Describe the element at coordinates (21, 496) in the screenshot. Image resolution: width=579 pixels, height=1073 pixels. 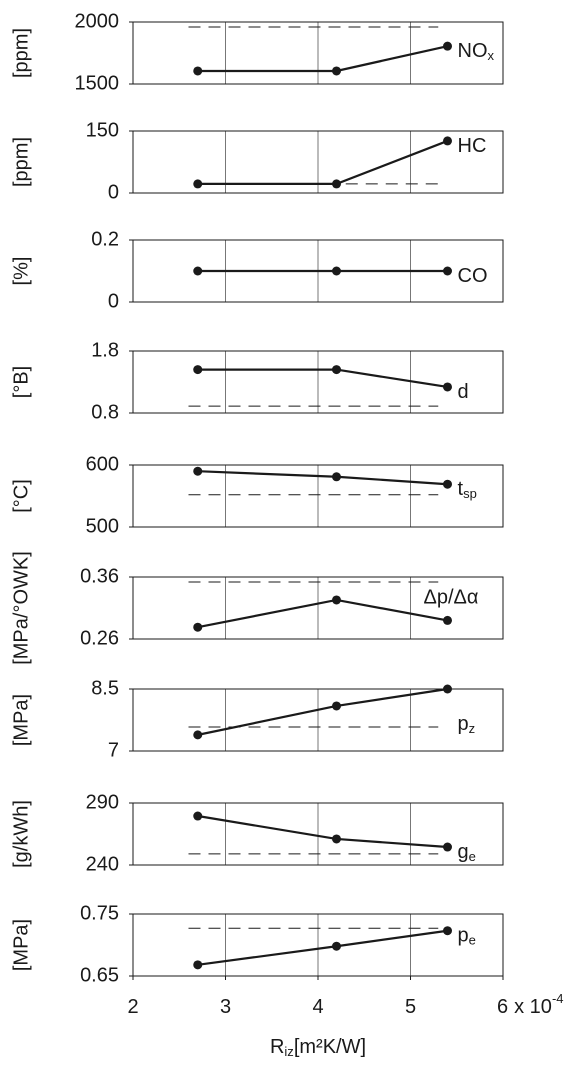
I see `y-axis-label: [°C]` at that location.